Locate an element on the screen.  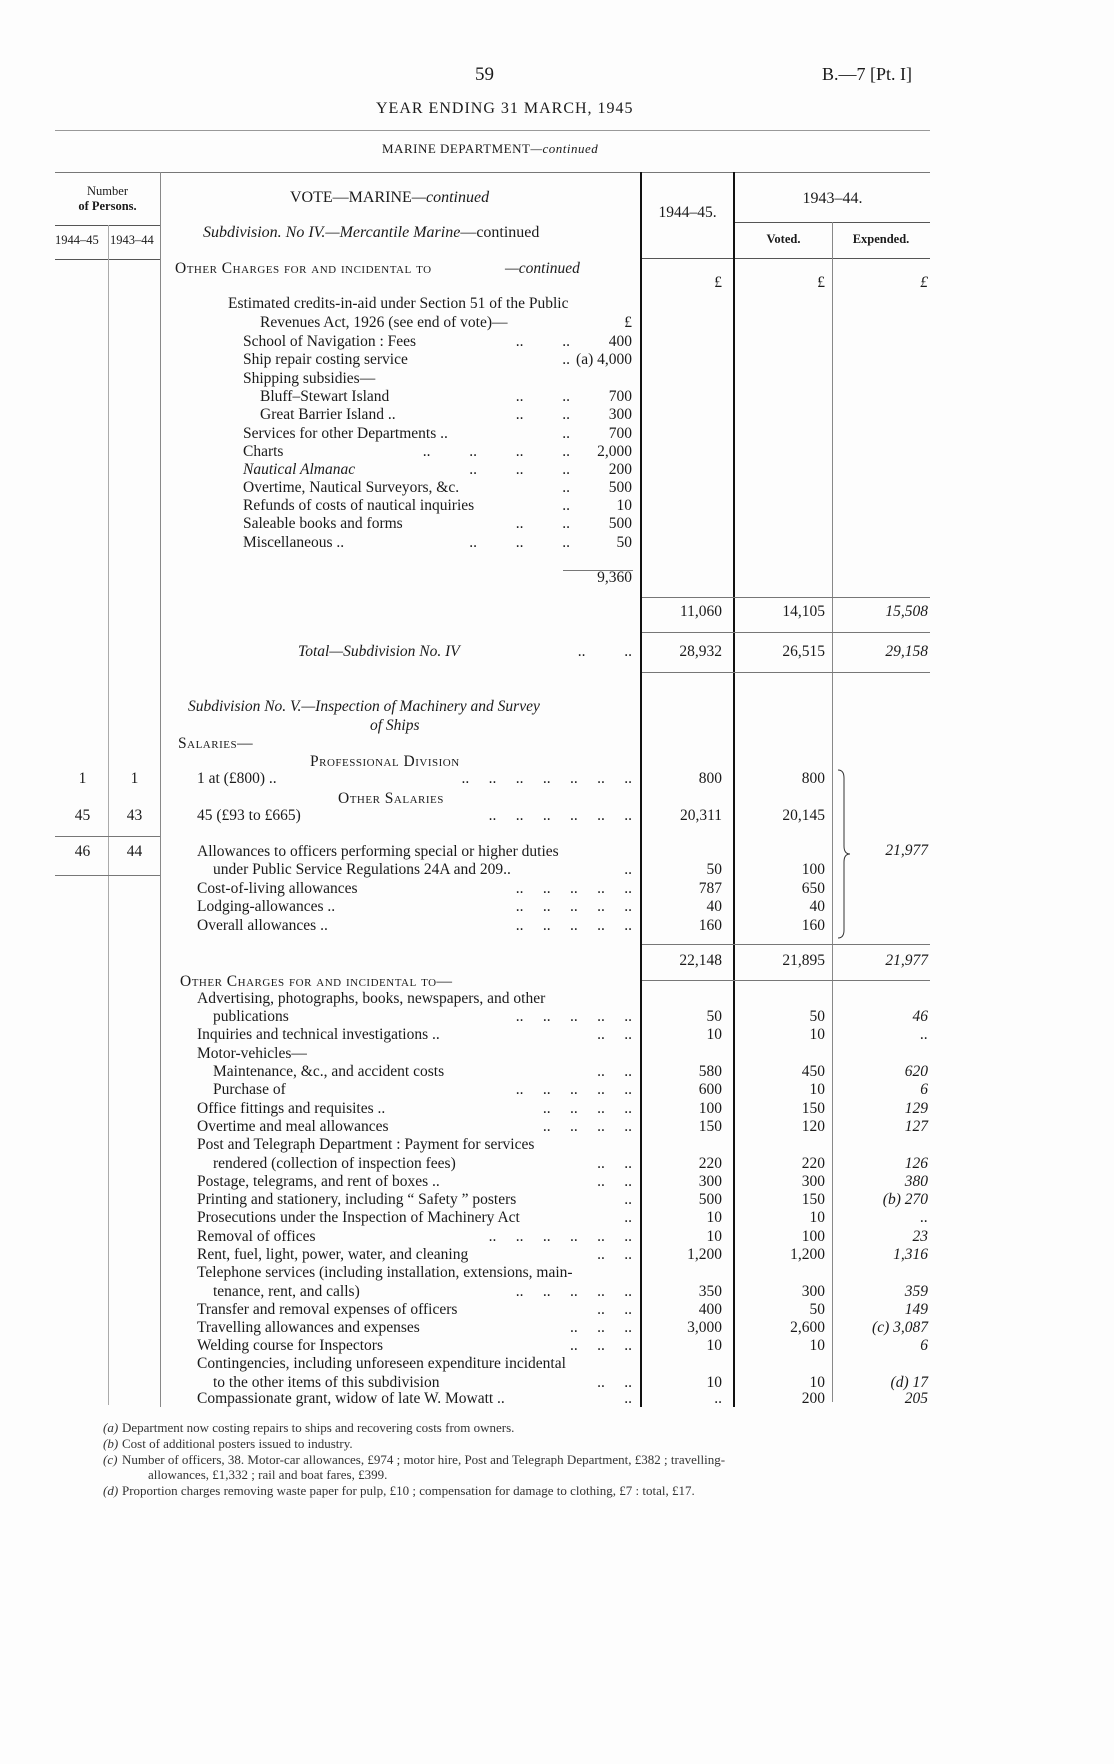
amount-1944-45: 3,000 is located at coordinates (704, 1327).